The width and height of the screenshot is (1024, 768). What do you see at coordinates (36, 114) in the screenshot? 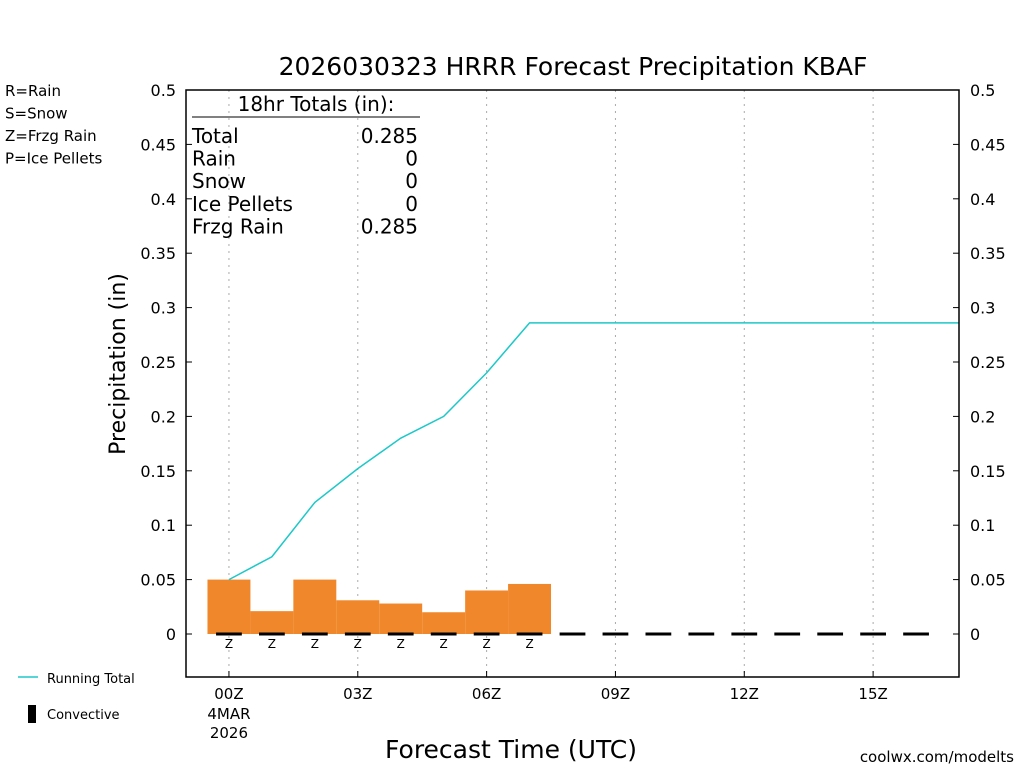
I see `type-legend-item: S=Snow` at bounding box center [36, 114].